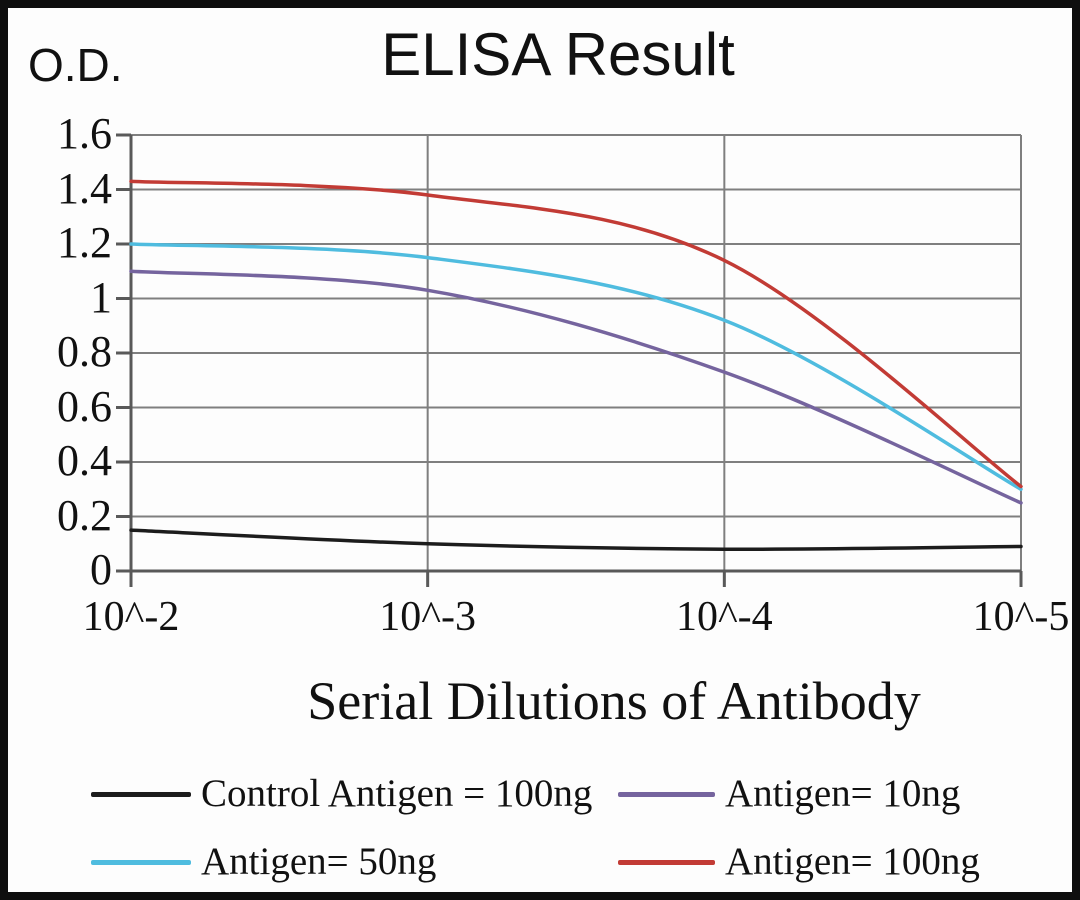 The width and height of the screenshot is (1080, 900). Describe the element at coordinates (101, 297) in the screenshot. I see `y-tick-label: 1` at that location.